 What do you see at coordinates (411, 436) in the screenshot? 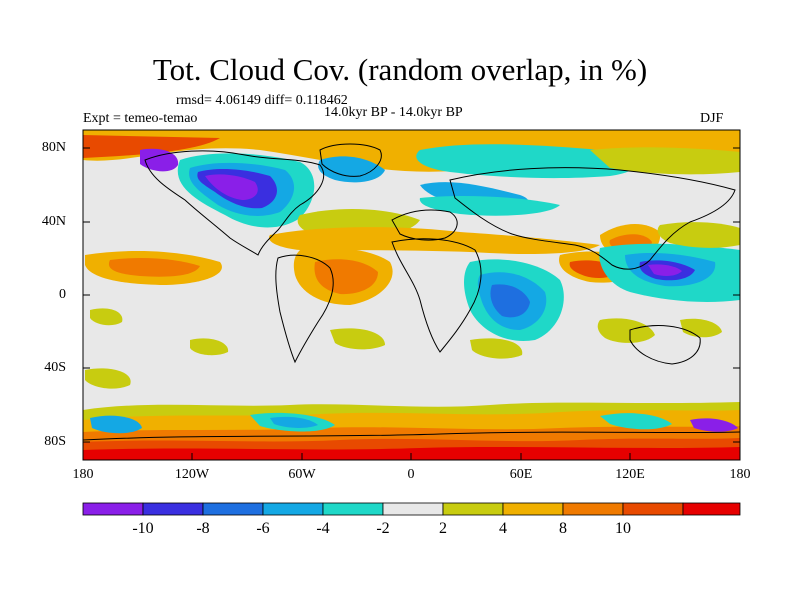
I see `coastline-antarctica` at bounding box center [411, 436].